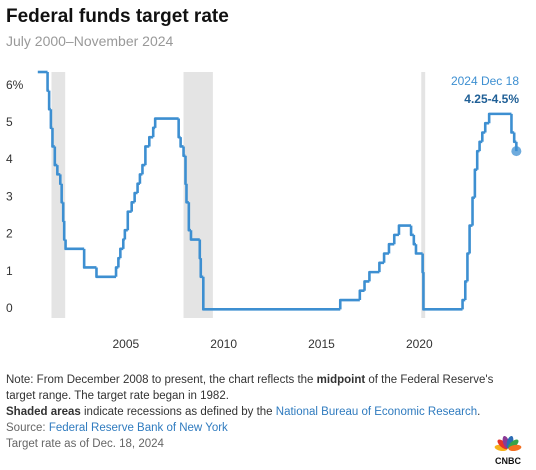  I want to click on source-link: Federal Reserve Bank of New York, so click(138, 428).